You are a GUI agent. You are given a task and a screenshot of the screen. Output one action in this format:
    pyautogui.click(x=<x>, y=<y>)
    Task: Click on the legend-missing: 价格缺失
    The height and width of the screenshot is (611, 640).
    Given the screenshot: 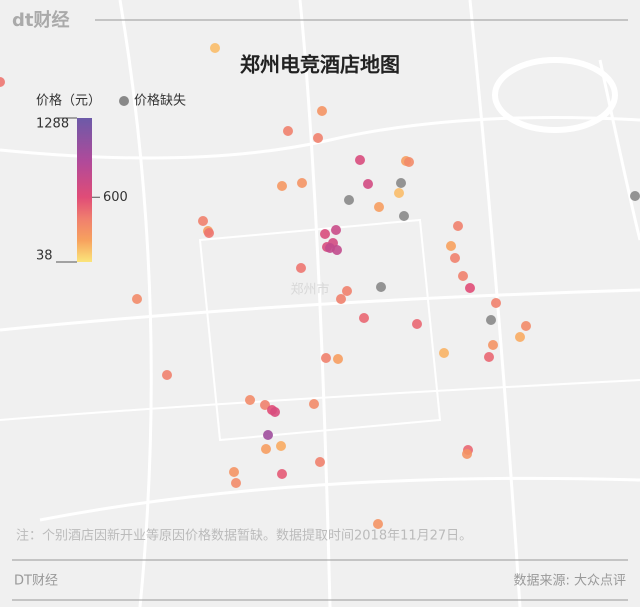 What is the action you would take?
    pyautogui.click(x=160, y=101)
    